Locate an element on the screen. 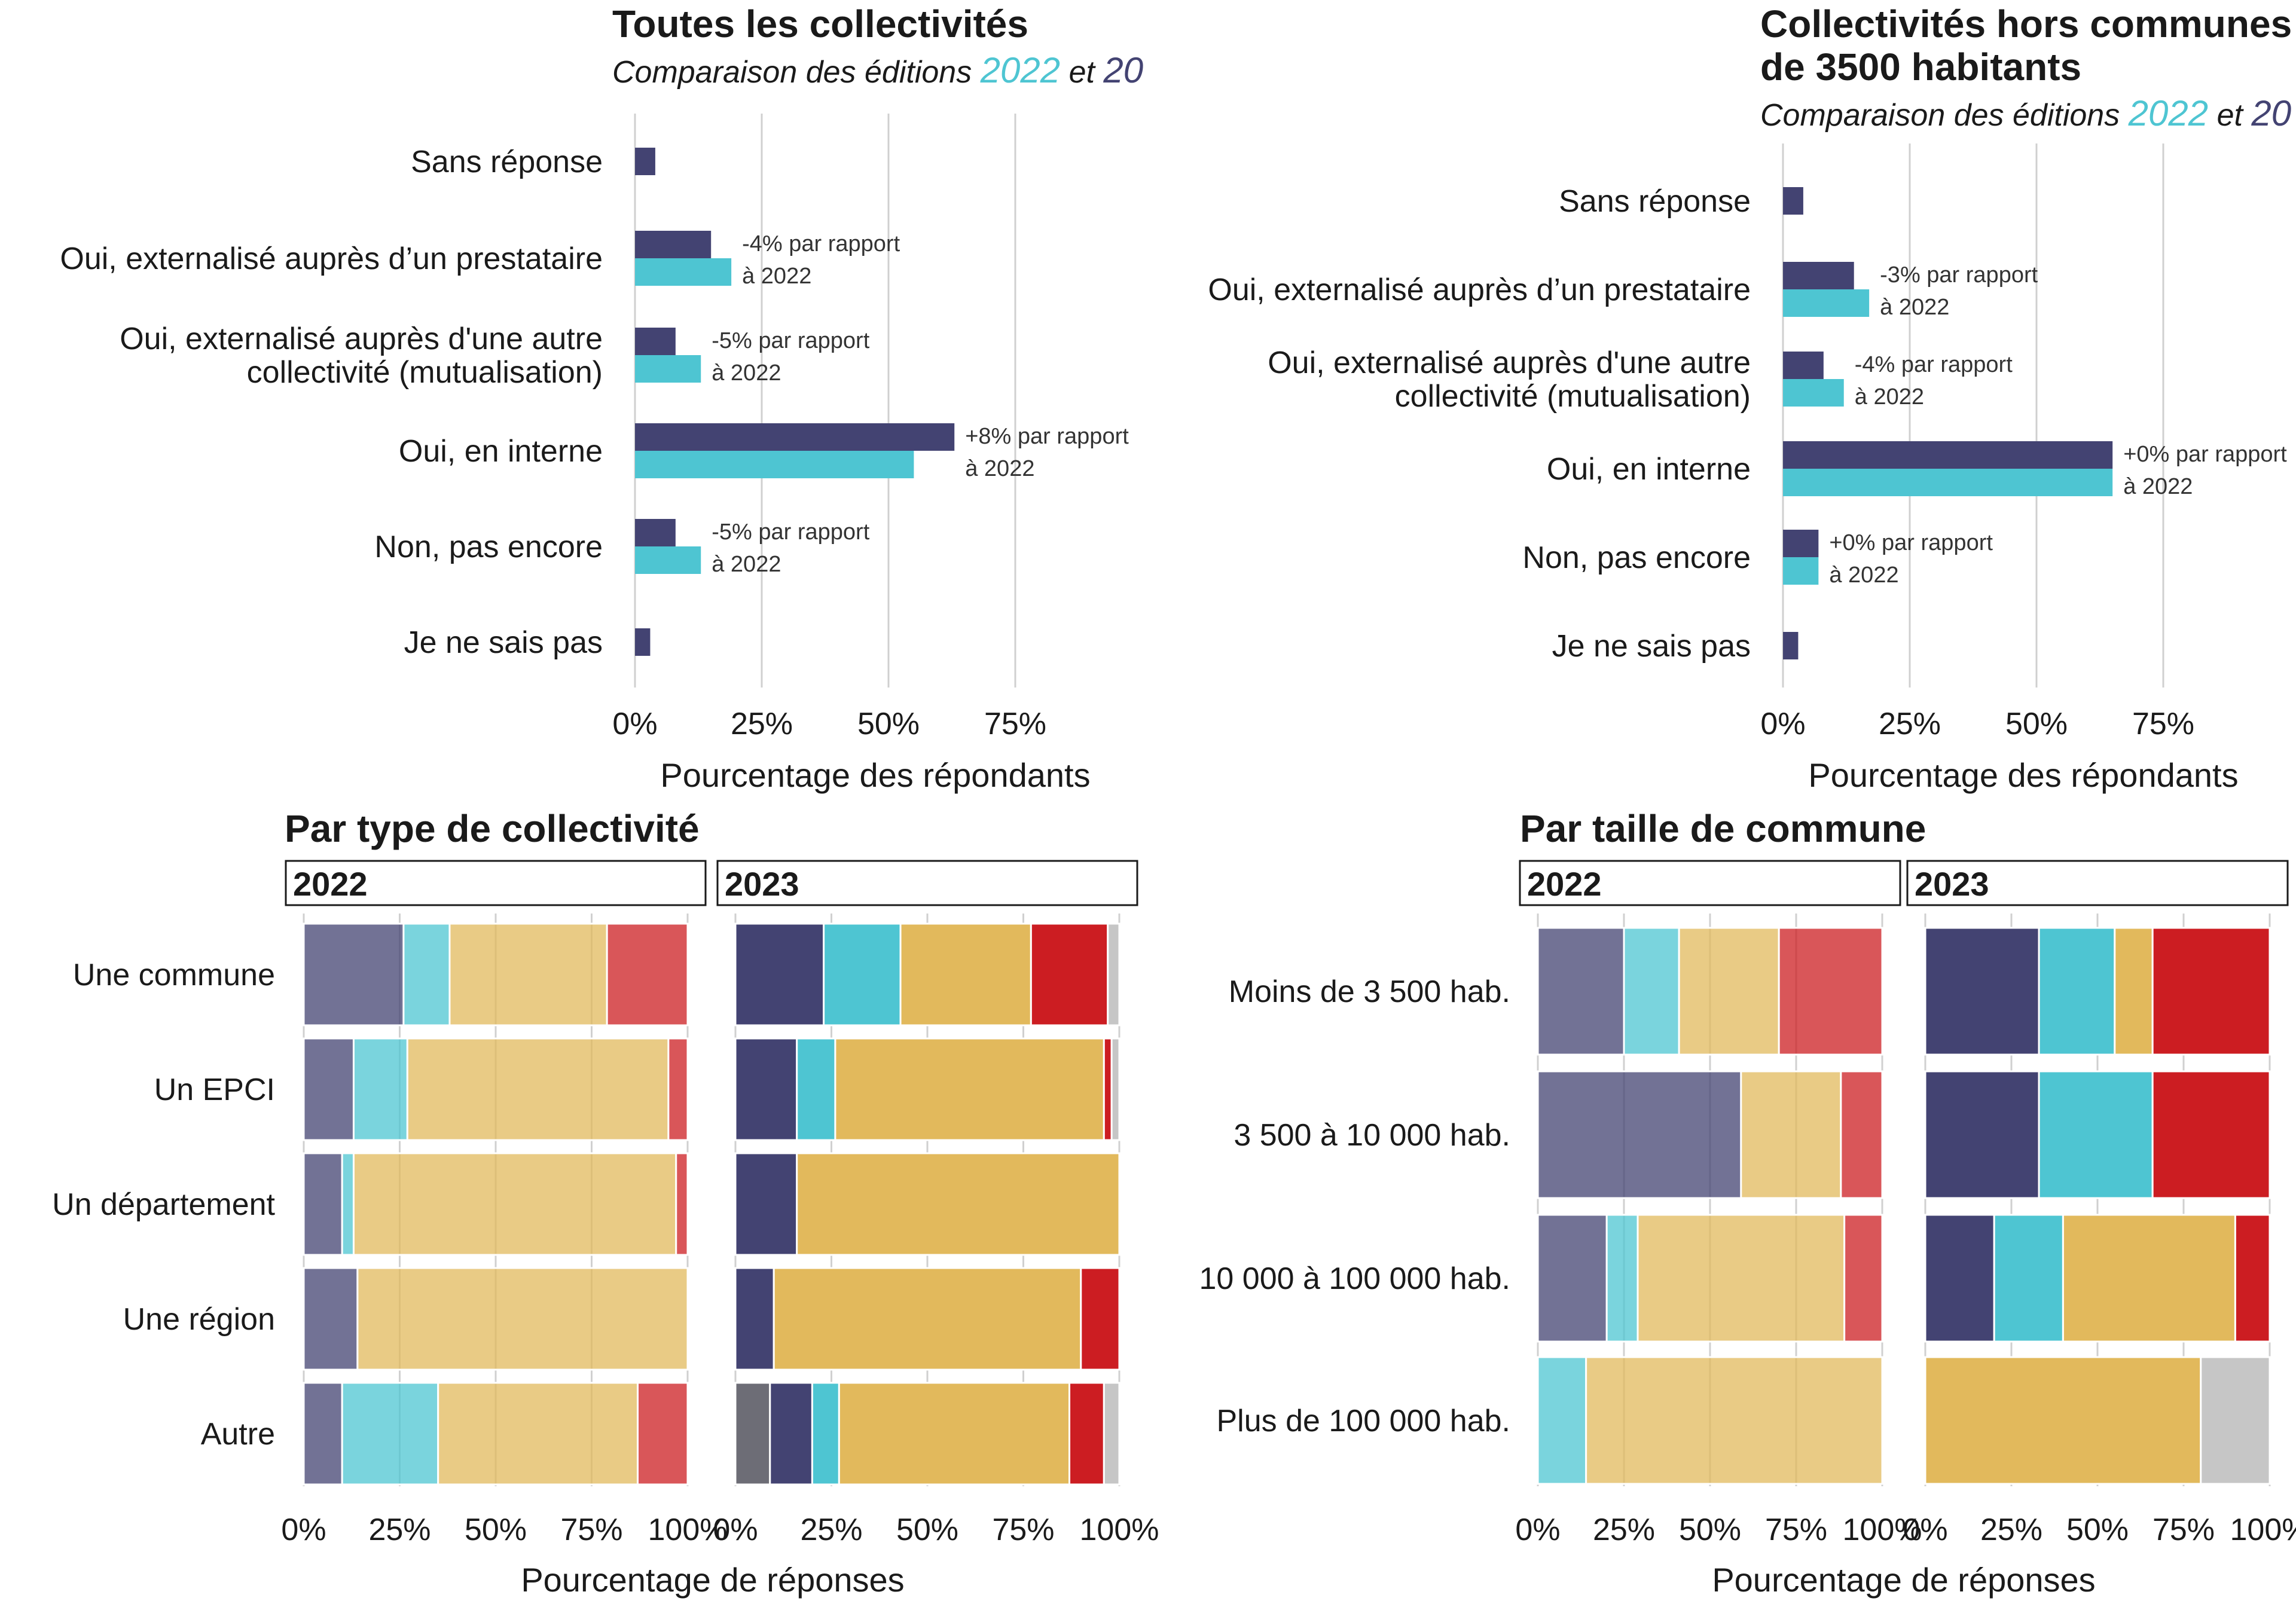 The width and height of the screenshot is (2296, 1607). bar-annotation: -4% par rapport is located at coordinates (821, 243).